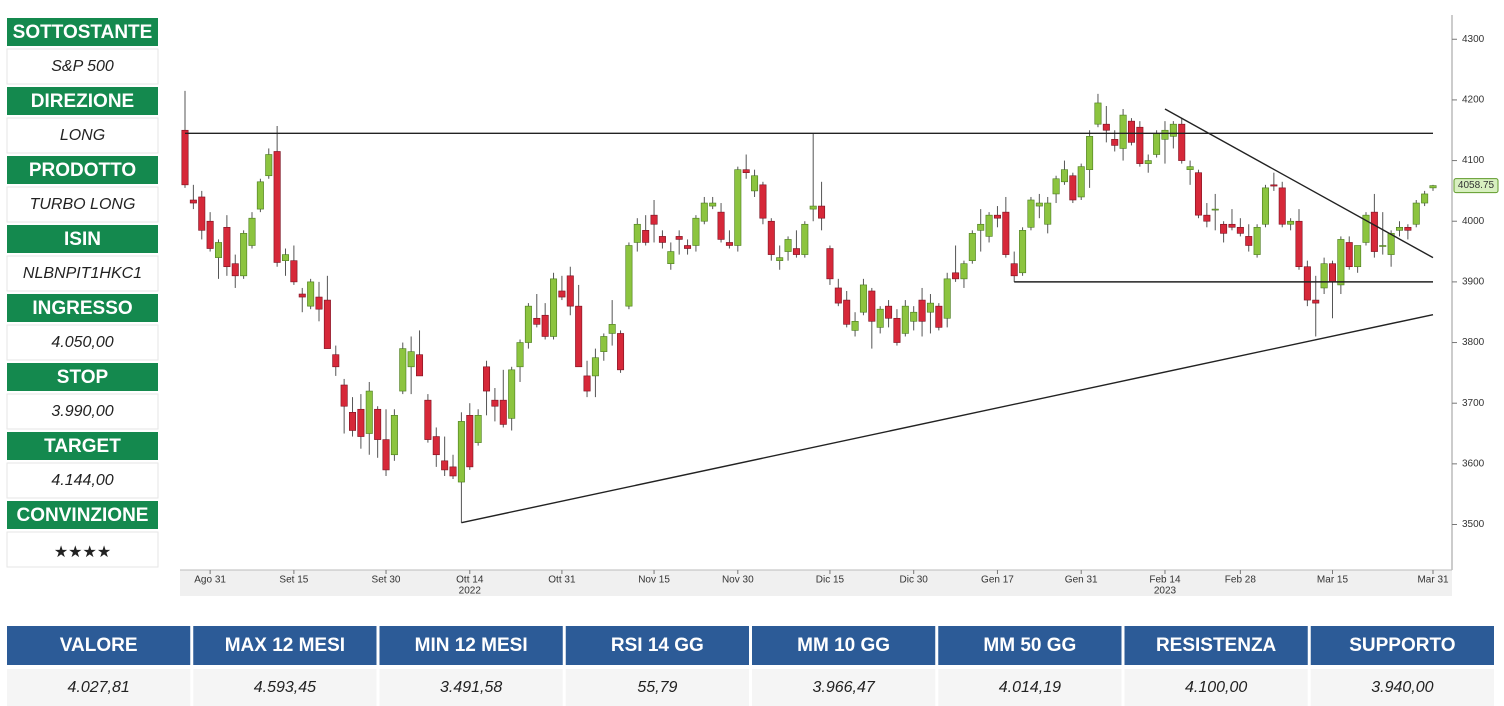 The height and width of the screenshot is (706, 1504). Describe the element at coordinates (99, 645) in the screenshot. I see `table-header: VALORE` at that location.